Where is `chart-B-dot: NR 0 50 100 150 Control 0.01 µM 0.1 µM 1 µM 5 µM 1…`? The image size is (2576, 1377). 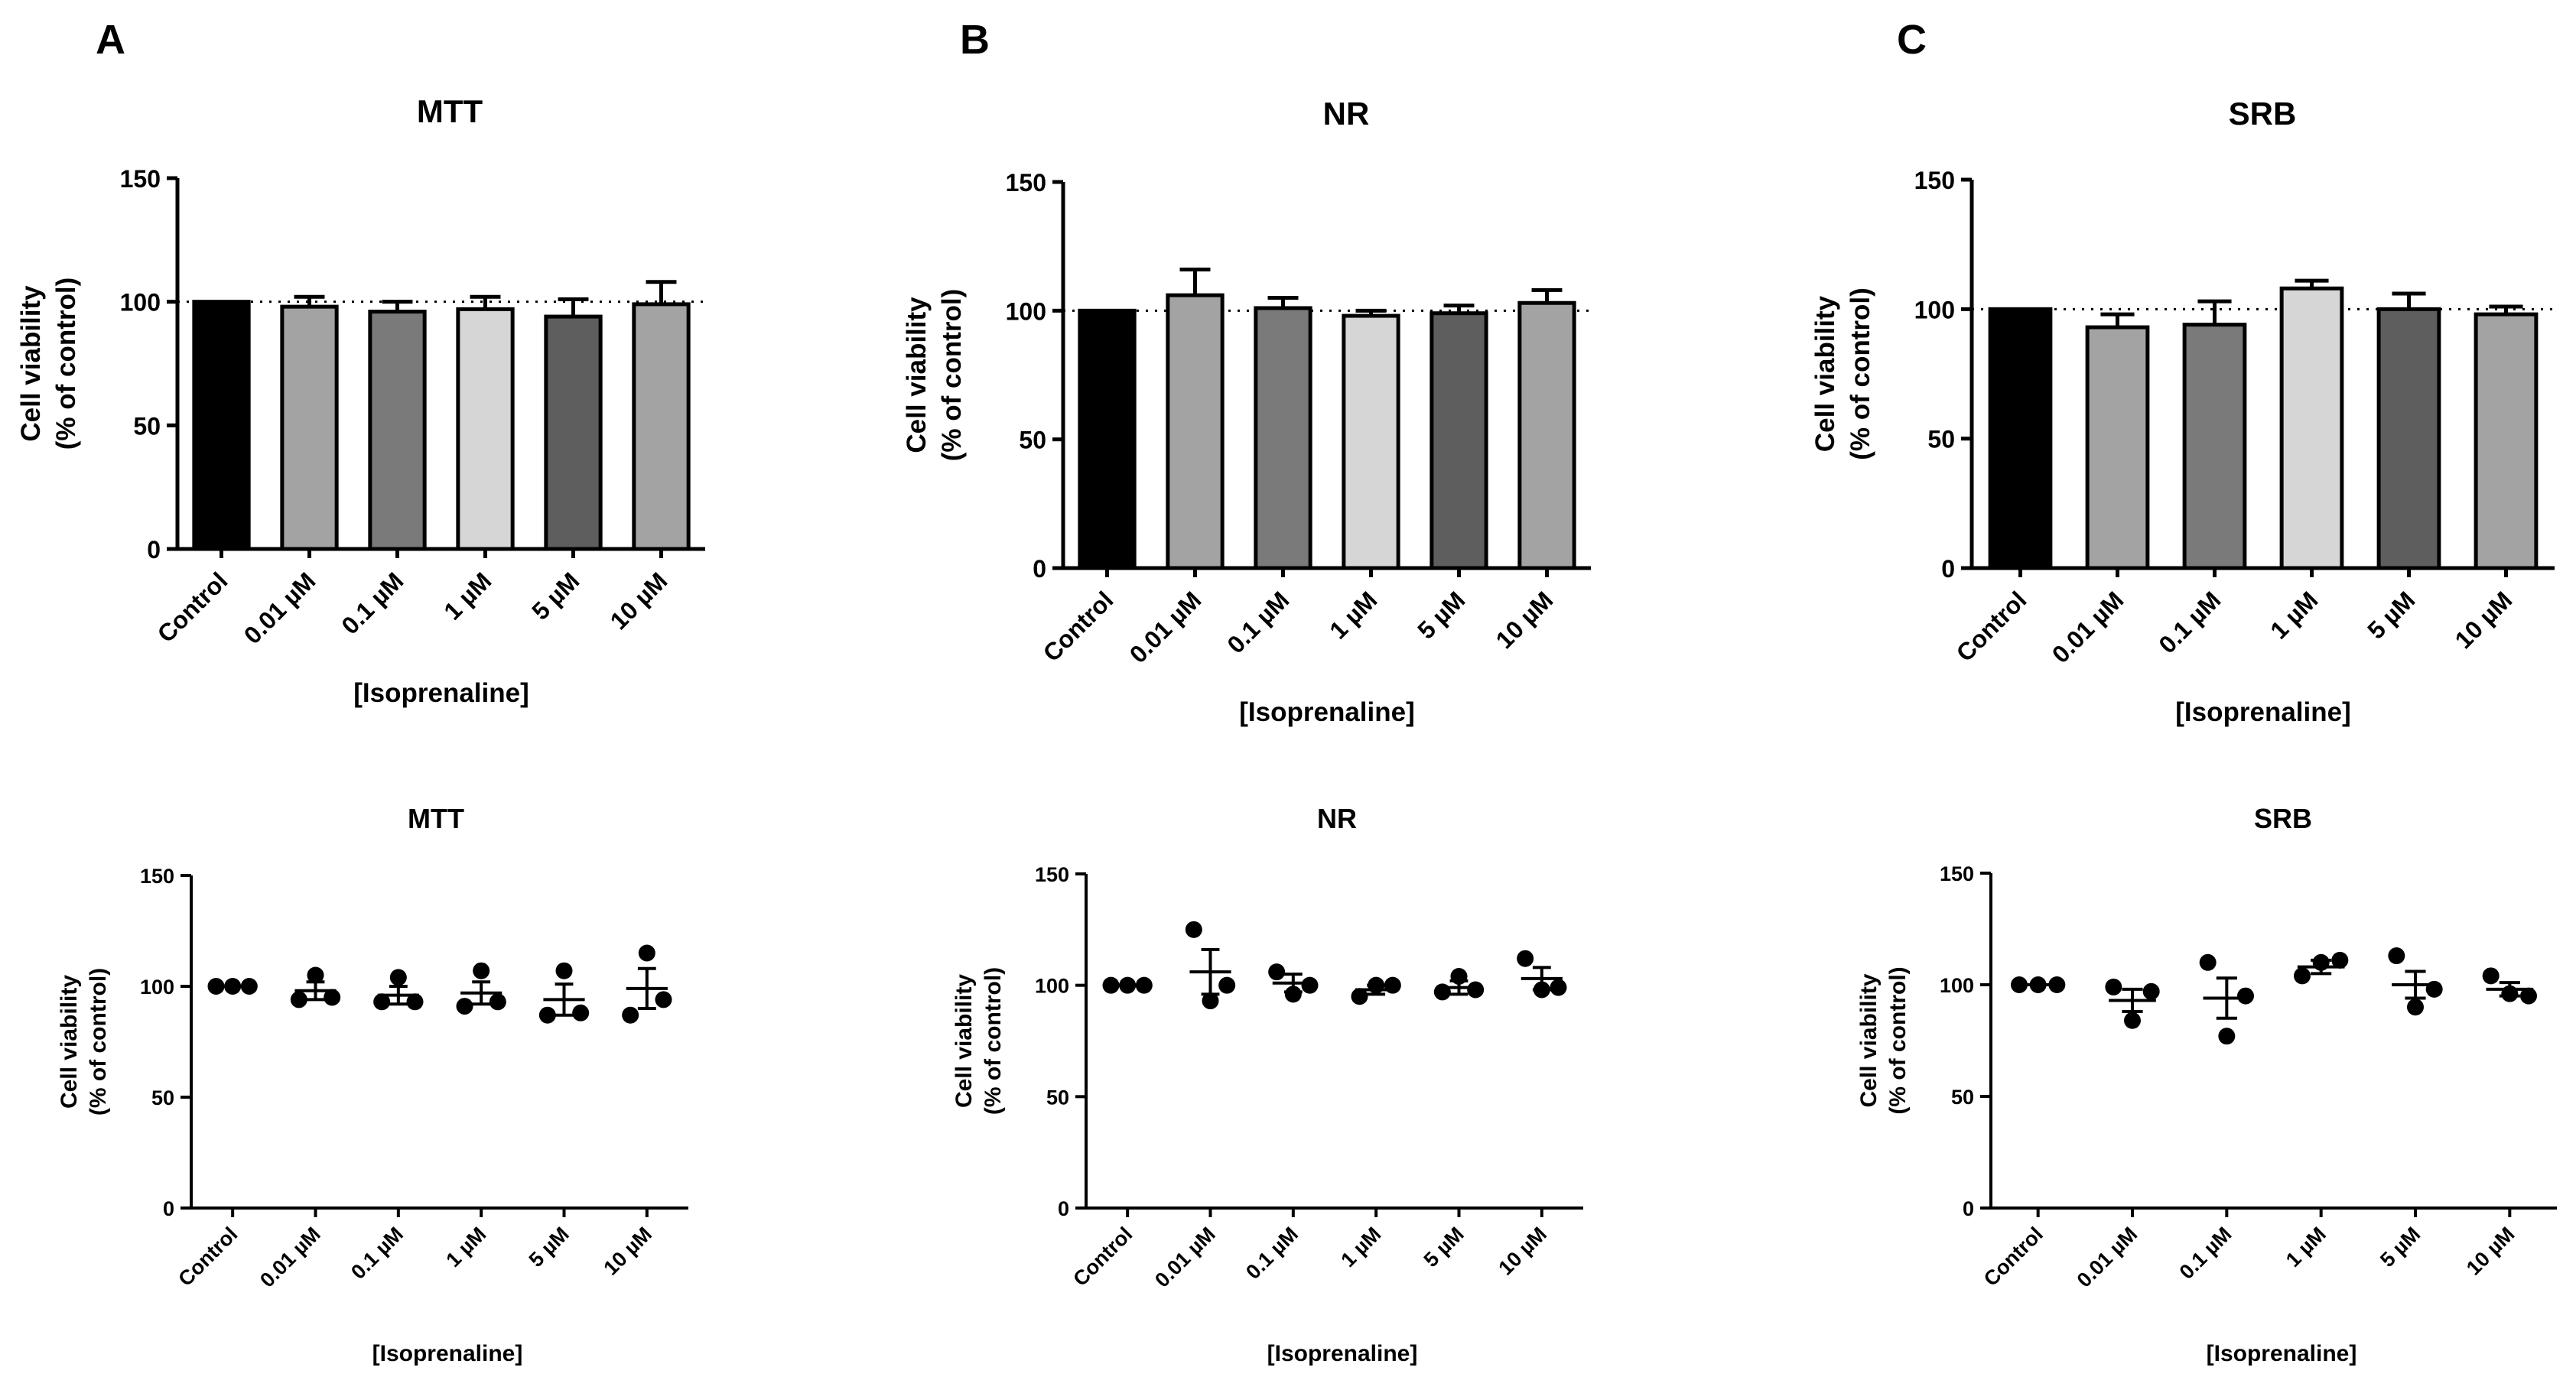 chart-B-dot: NR 0 50 100 150 Control 0.01 µM 0.1 µM 1 µM 5 µM 1… is located at coordinates (1267, 1084).